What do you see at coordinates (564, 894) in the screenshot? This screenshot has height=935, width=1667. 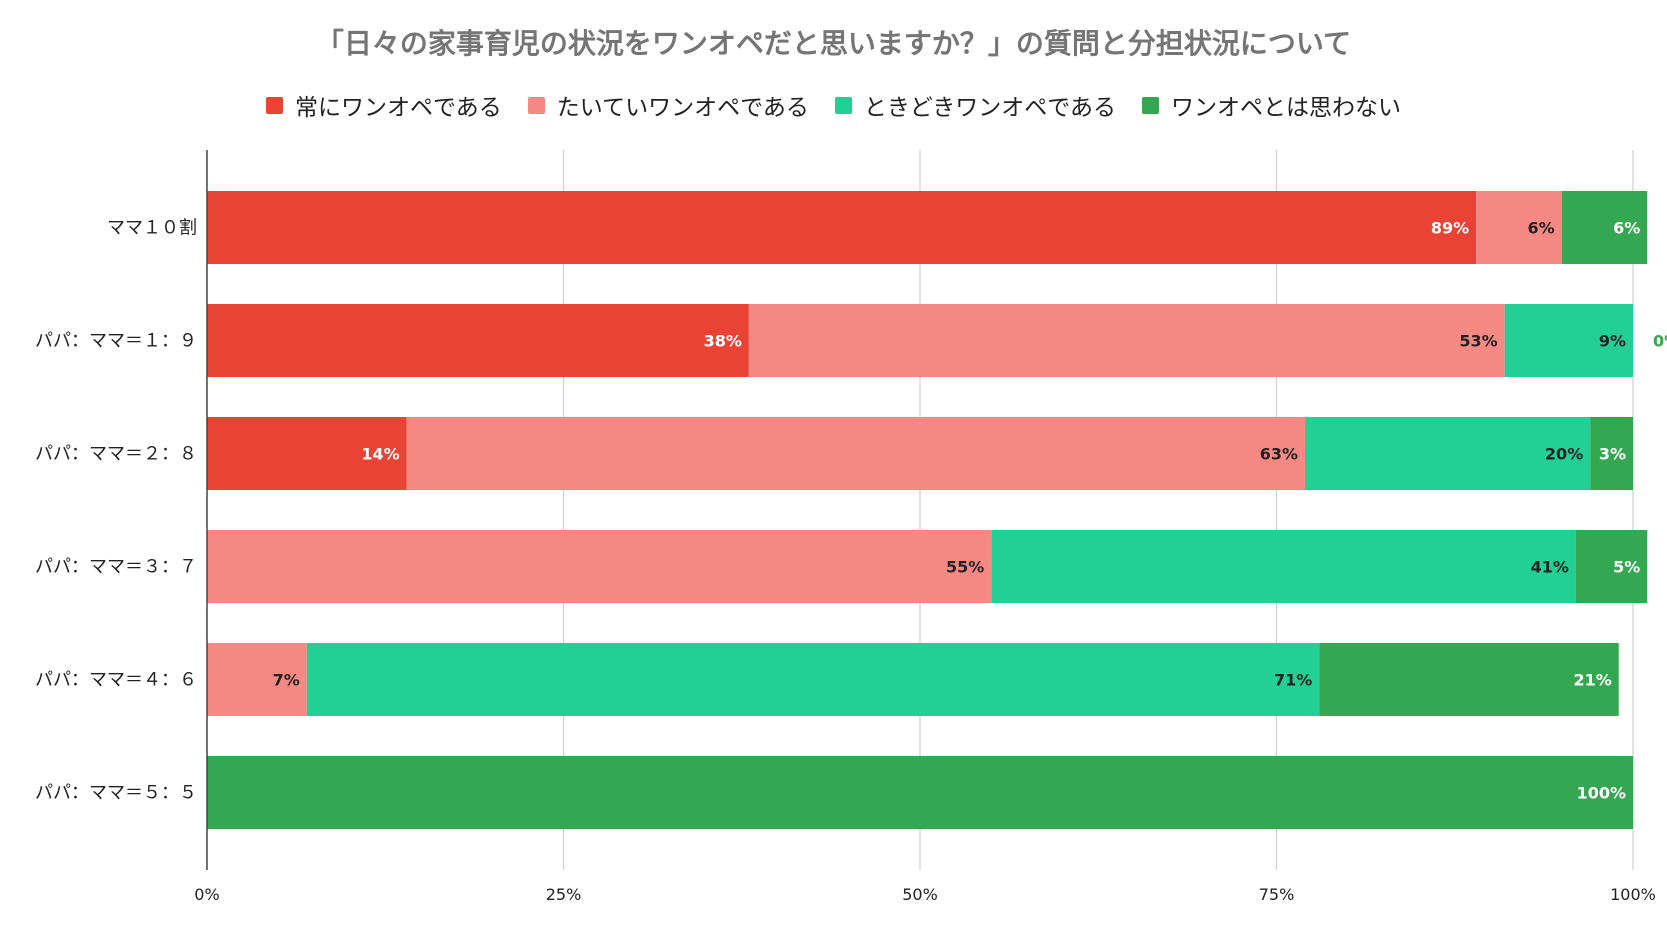 I see `x-tick-label: 25%` at bounding box center [564, 894].